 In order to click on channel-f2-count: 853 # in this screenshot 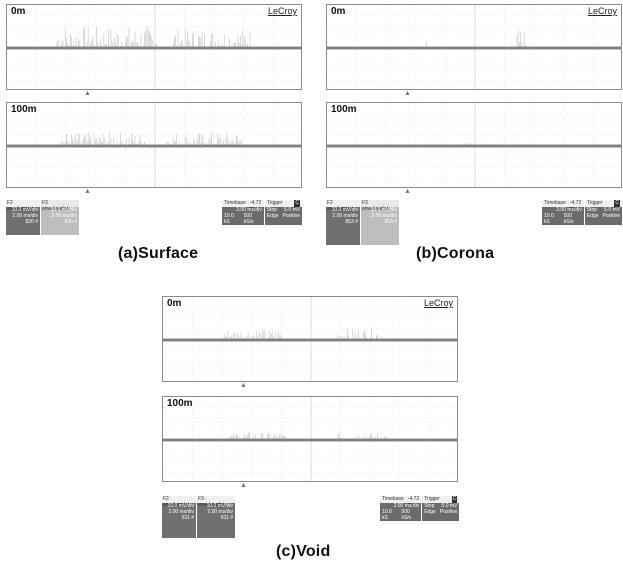, I will do `click(343, 222)`.